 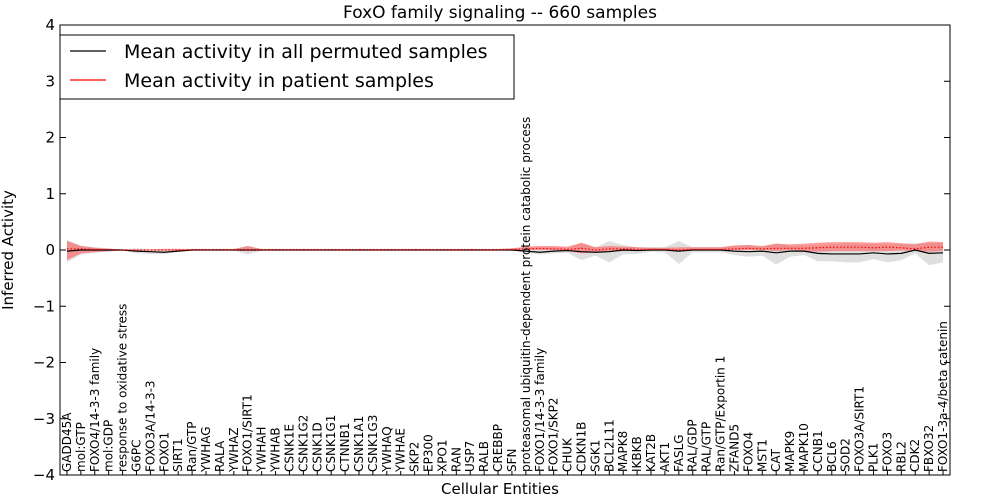 I want to click on x-tick-label: MAPK9, so click(x=790, y=451).